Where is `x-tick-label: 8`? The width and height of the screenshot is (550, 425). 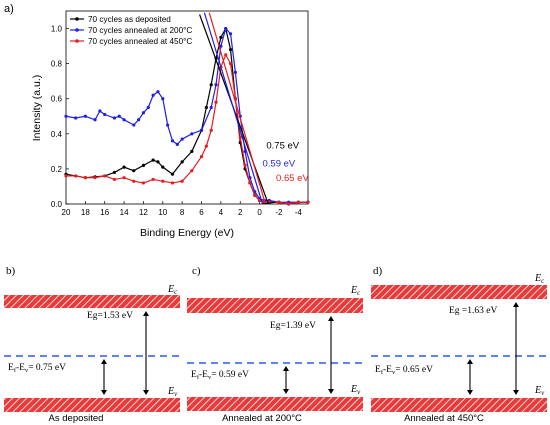 x-tick-label: 8 is located at coordinates (182, 212).